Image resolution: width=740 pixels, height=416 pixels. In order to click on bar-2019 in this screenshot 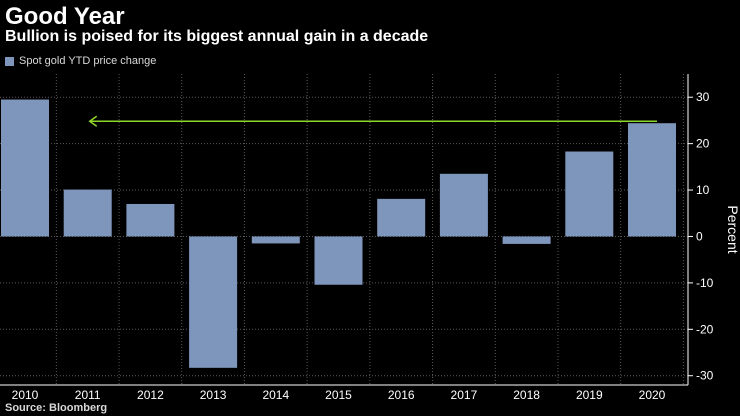, I will do `click(589, 194)`.